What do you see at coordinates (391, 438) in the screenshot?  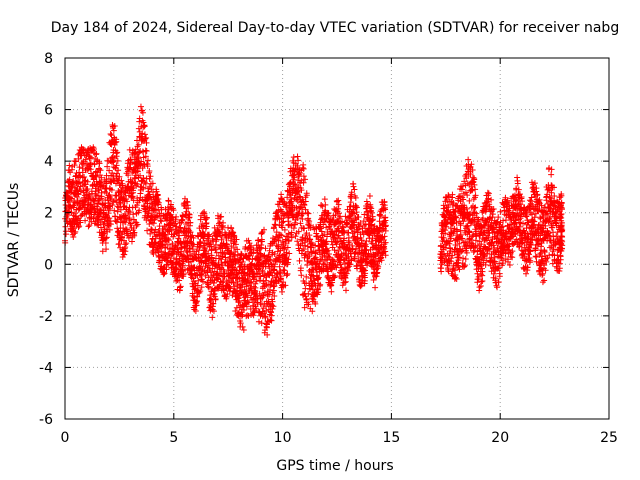 I see `x-tick-label-3: 15` at bounding box center [391, 438].